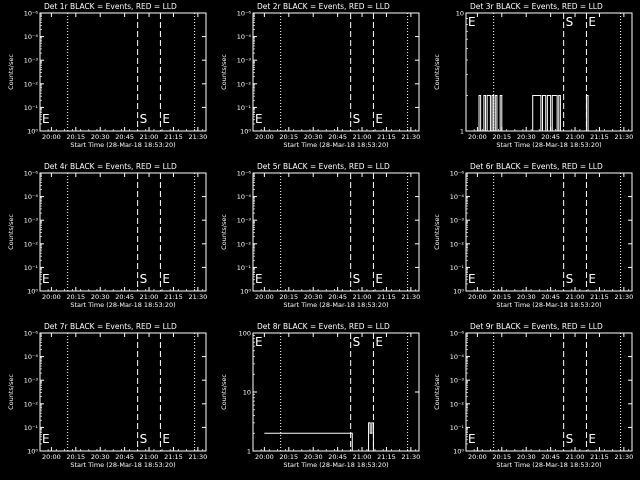  Describe the element at coordinates (323, 6) in the screenshot. I see `panel-title: Det 2r BLACK = Events, RED = LLD` at that location.